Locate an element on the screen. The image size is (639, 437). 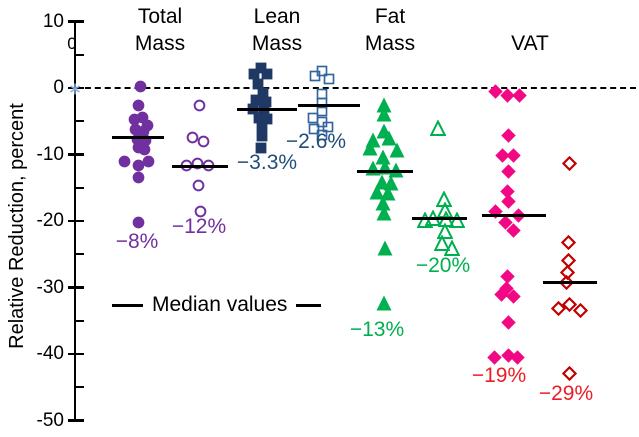
zero-reference-line is located at coordinates (355, 87).